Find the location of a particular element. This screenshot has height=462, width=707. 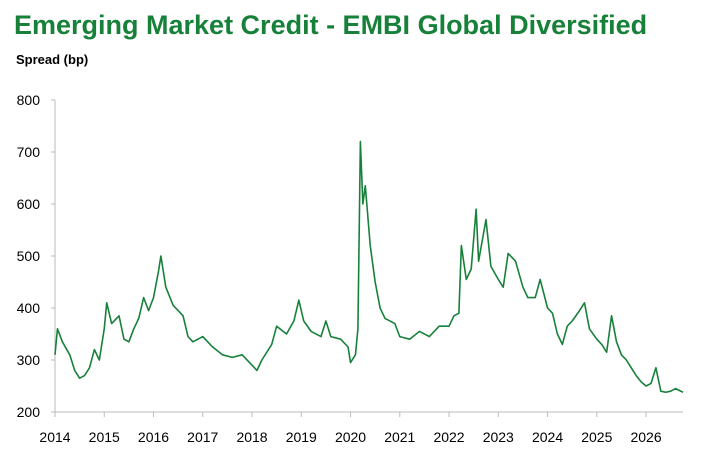

y-axis-label: Spread (bp) is located at coordinates (52, 59).